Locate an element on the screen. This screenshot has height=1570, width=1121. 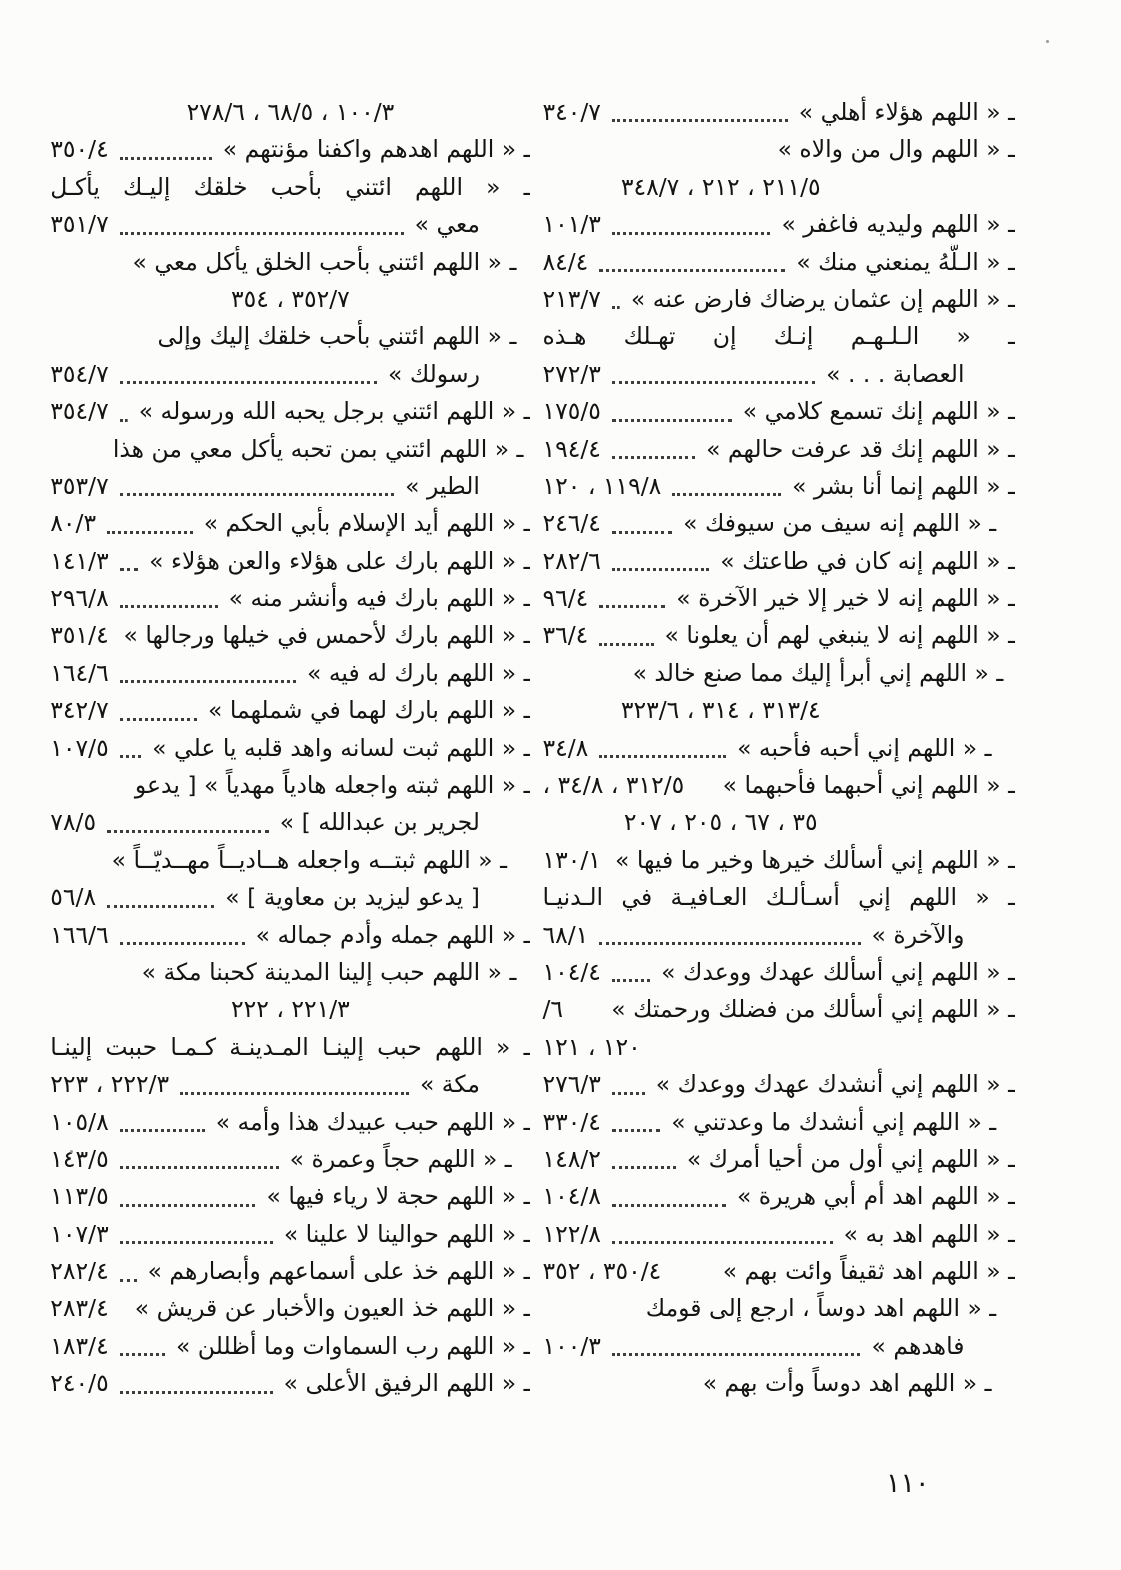
volume-page-ref: ٢٢١/٣ ، ٢٢٢ is located at coordinates (290, 1009).